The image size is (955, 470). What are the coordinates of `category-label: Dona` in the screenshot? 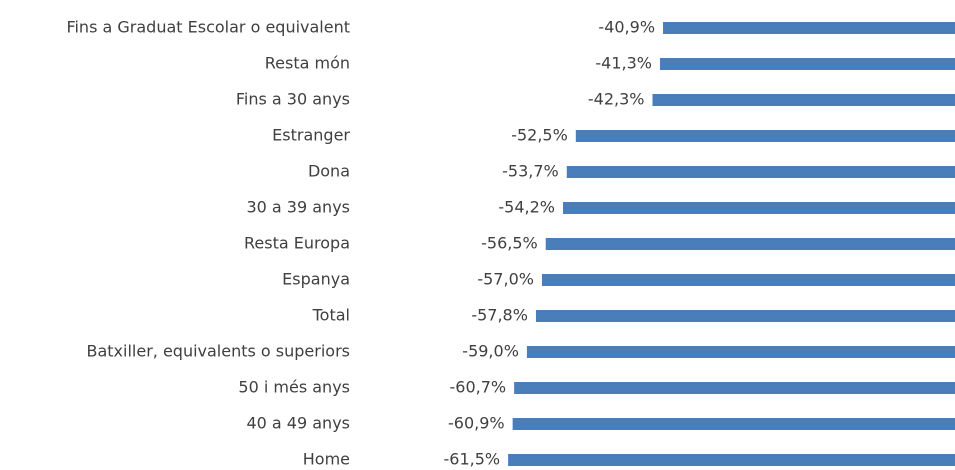 It's located at (329, 171).